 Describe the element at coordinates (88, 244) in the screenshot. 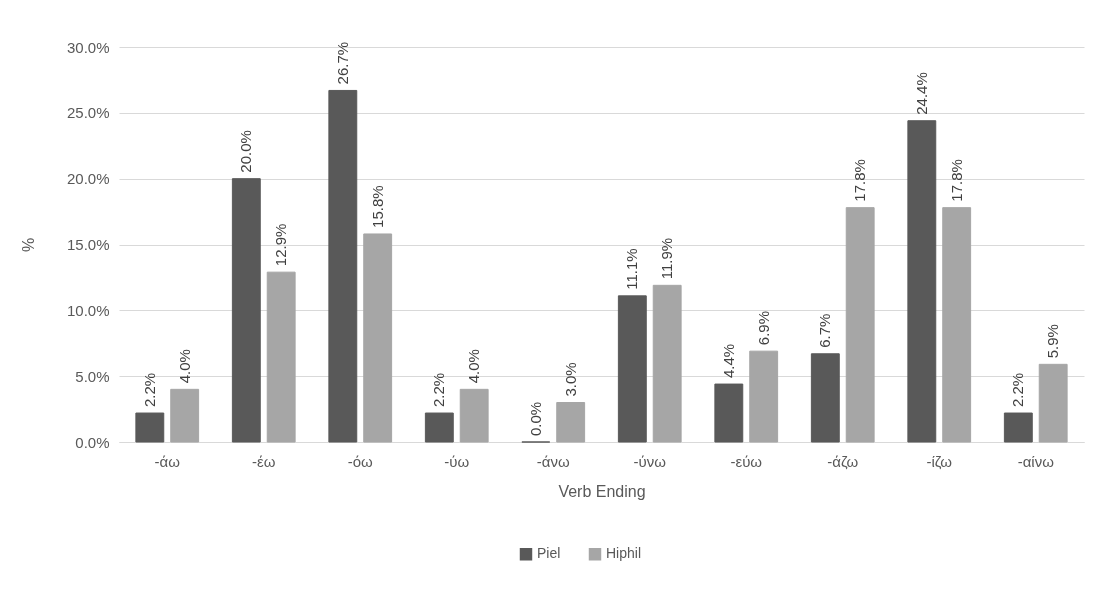

I see `y-tick-label: 15.0%` at that location.